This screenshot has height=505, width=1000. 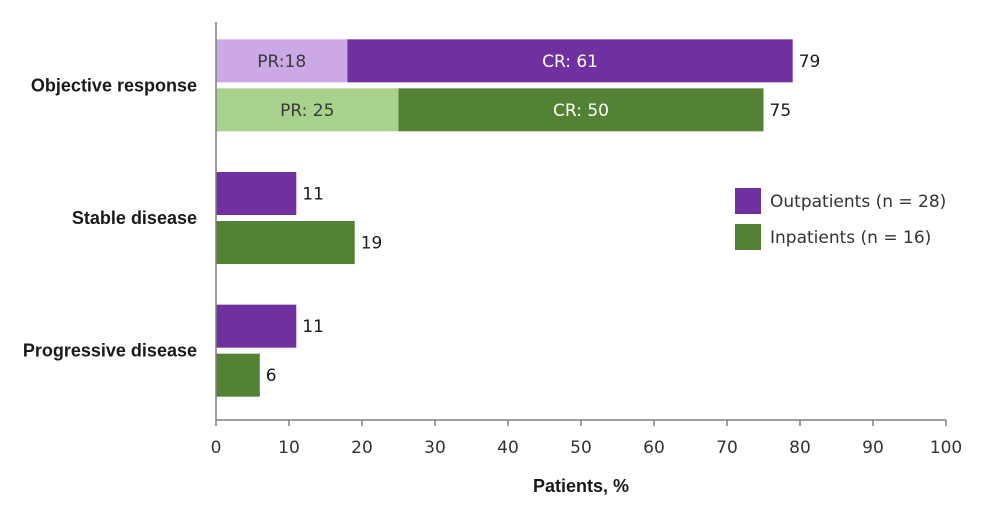 I want to click on segment-label: CR: 61, so click(x=570, y=62).